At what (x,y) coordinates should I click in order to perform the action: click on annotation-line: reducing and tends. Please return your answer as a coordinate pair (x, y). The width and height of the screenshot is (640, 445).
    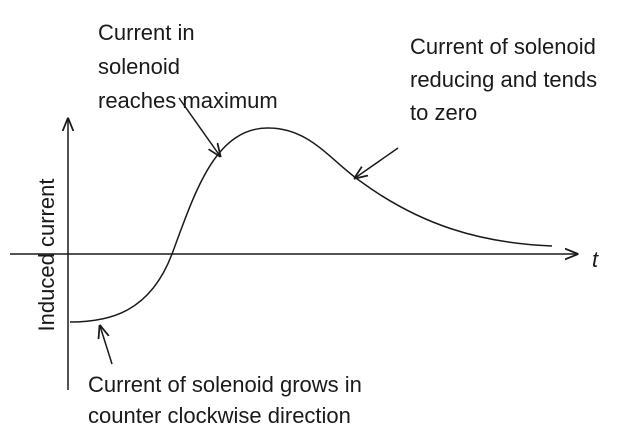
    Looking at the image, I should click on (503, 79).